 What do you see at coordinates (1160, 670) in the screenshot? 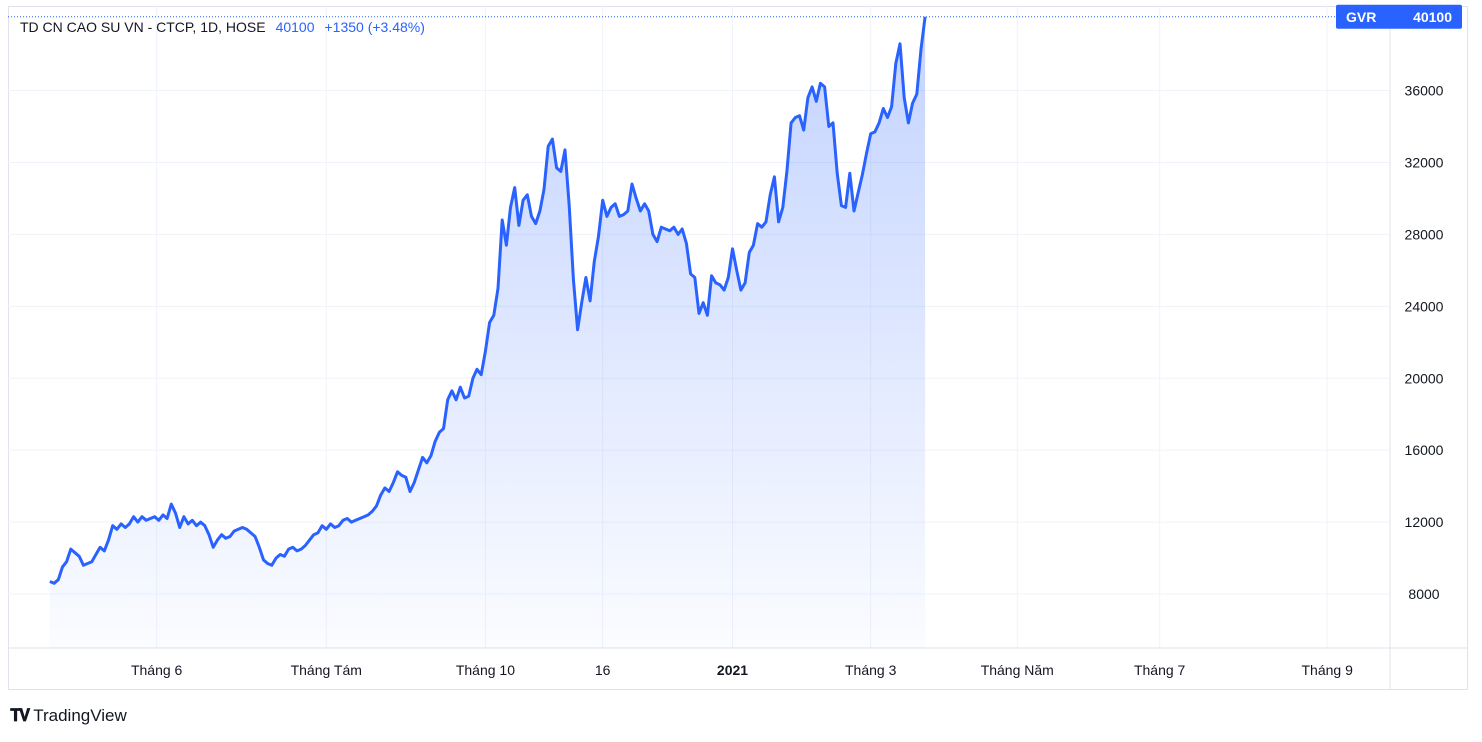
I see `x-tick-label: Tháng 7` at bounding box center [1160, 670].